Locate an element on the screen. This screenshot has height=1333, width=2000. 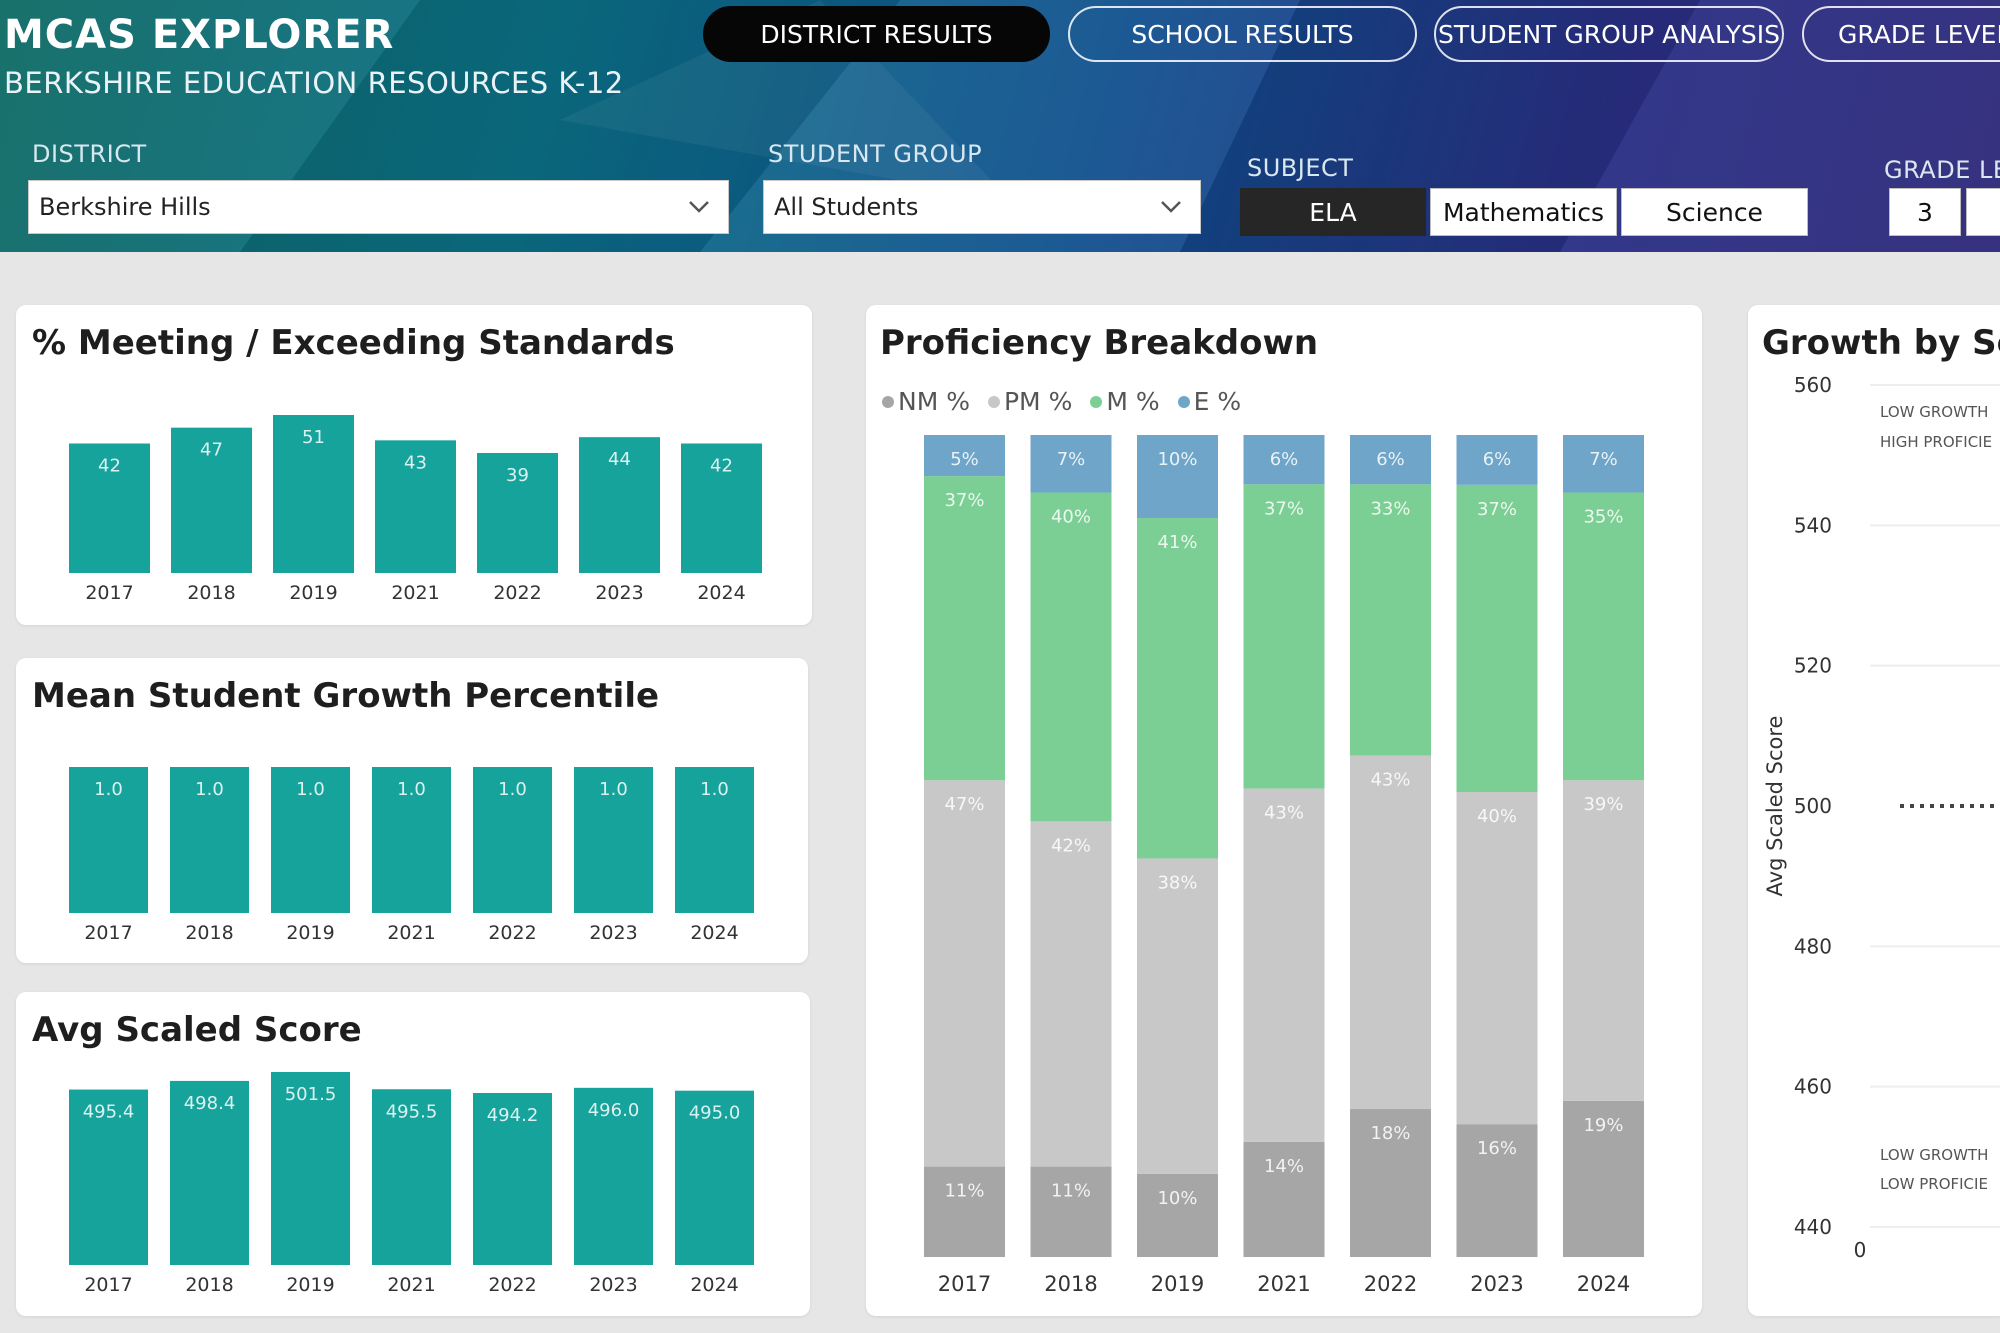
legend-dot is located at coordinates (888, 401).